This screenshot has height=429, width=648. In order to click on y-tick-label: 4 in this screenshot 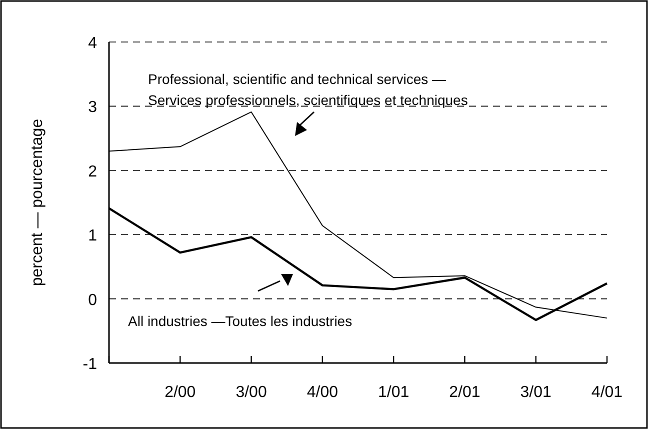, I will do `click(93, 43)`.